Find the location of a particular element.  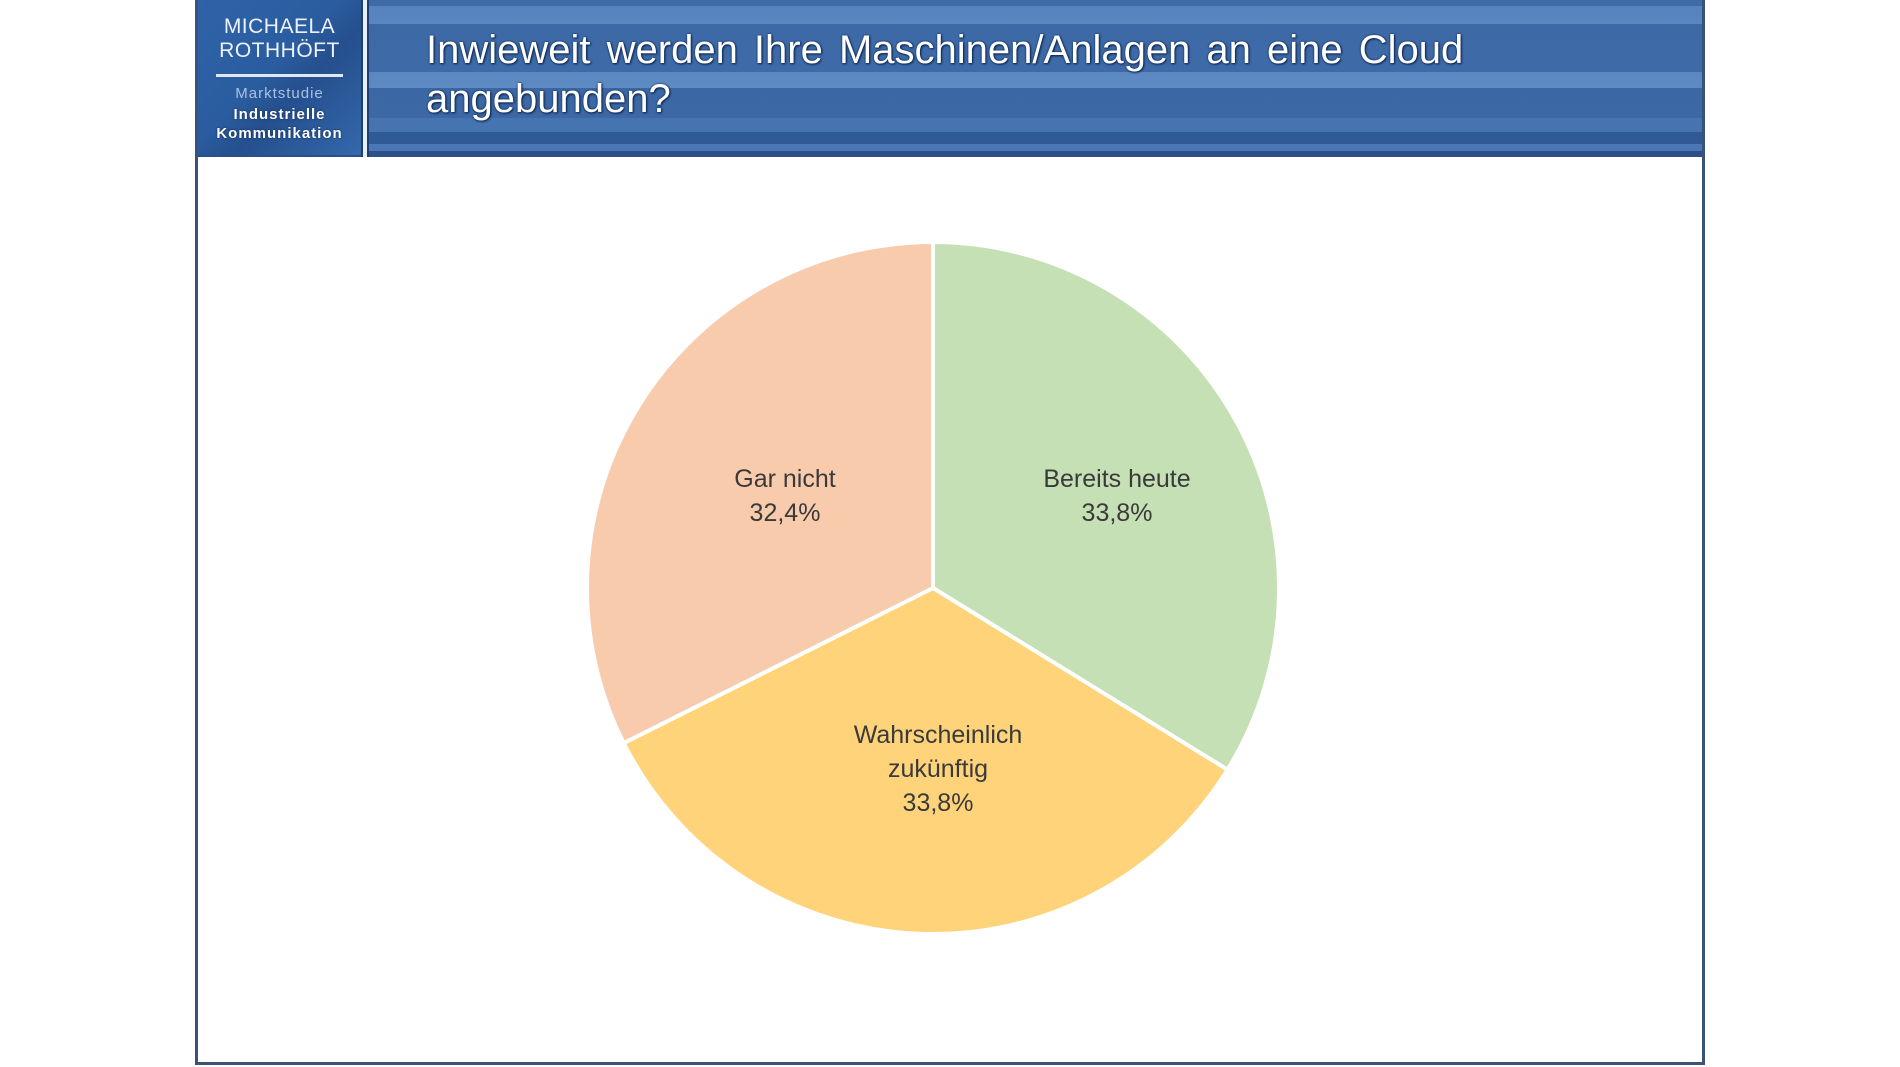

data-label-wahrscheinlich-zukuenftig: Wahrscheinlich zukünftig 33,8% is located at coordinates (938, 769).